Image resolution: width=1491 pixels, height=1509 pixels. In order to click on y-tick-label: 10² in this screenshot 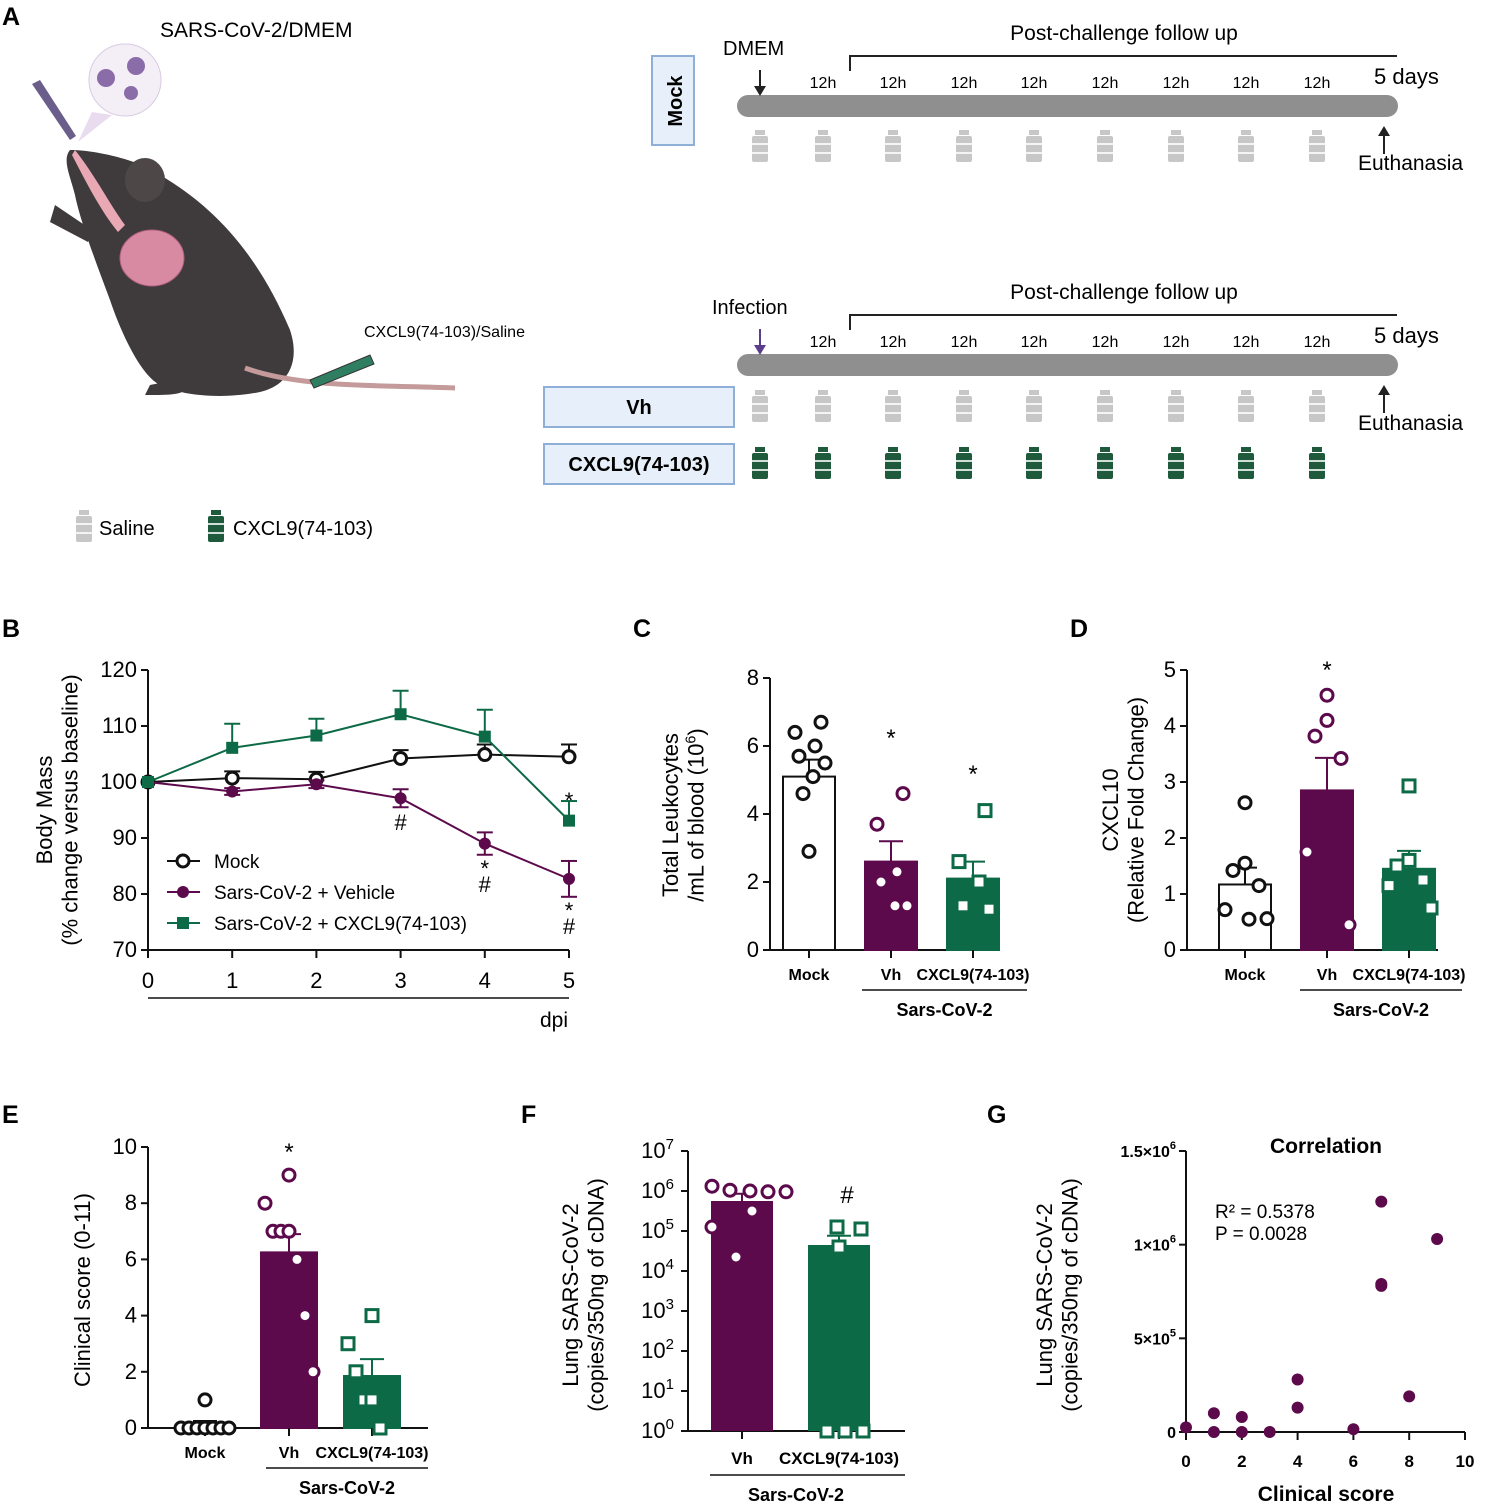, I will do `click(657, 1349)`.